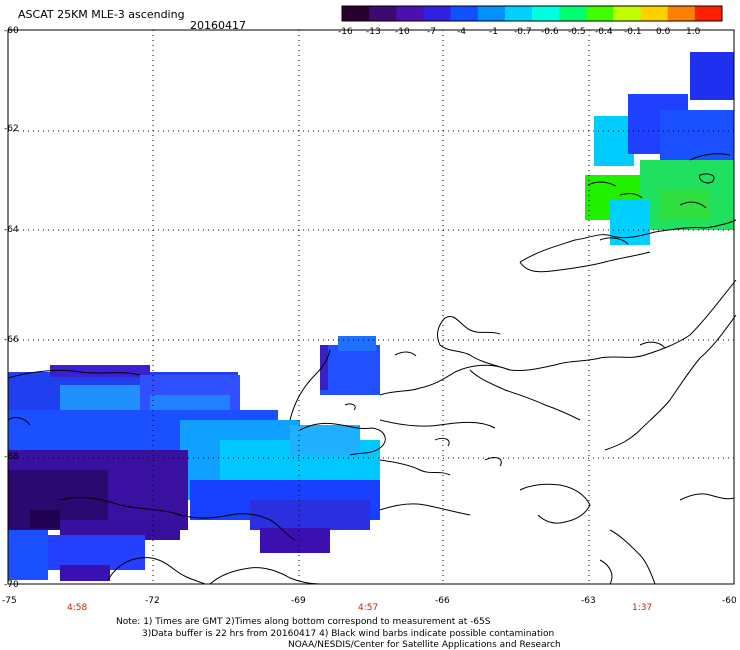 The image size is (740, 650). I want to click on colorbar-label: -0.7, so click(523, 32).